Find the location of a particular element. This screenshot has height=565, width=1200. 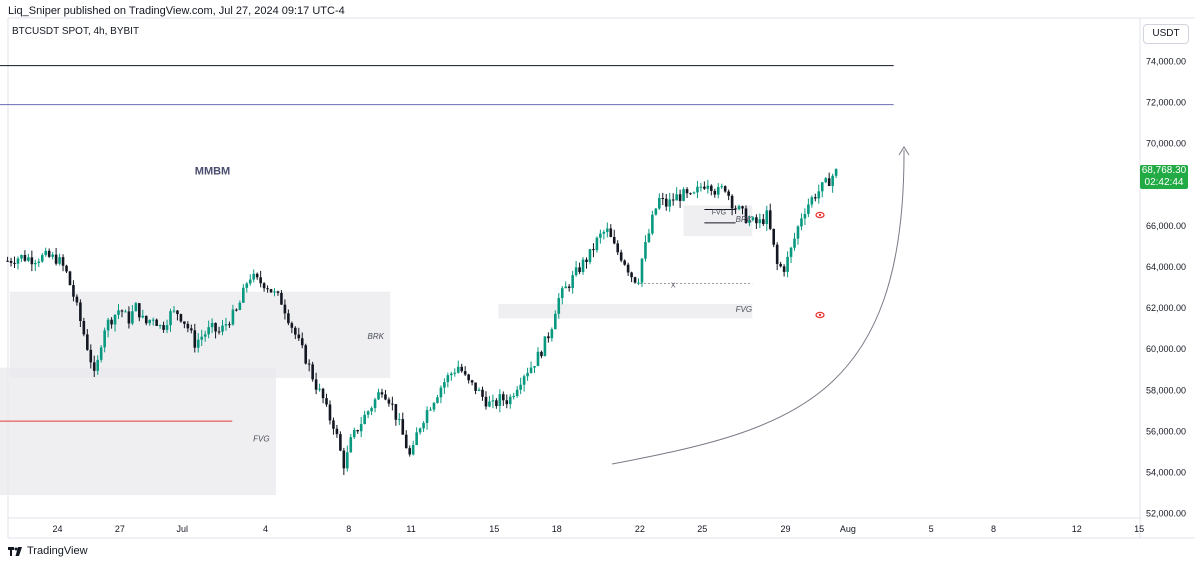

last-price-tag: 68,768.30 02:42:44 is located at coordinates (1164, 177).